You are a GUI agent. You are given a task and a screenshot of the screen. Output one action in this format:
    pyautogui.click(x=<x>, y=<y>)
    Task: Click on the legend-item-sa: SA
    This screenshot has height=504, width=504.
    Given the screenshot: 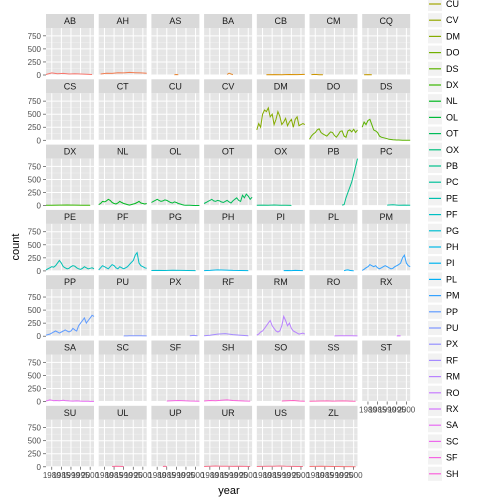 What is the action you would take?
    pyautogui.click(x=443, y=425)
    